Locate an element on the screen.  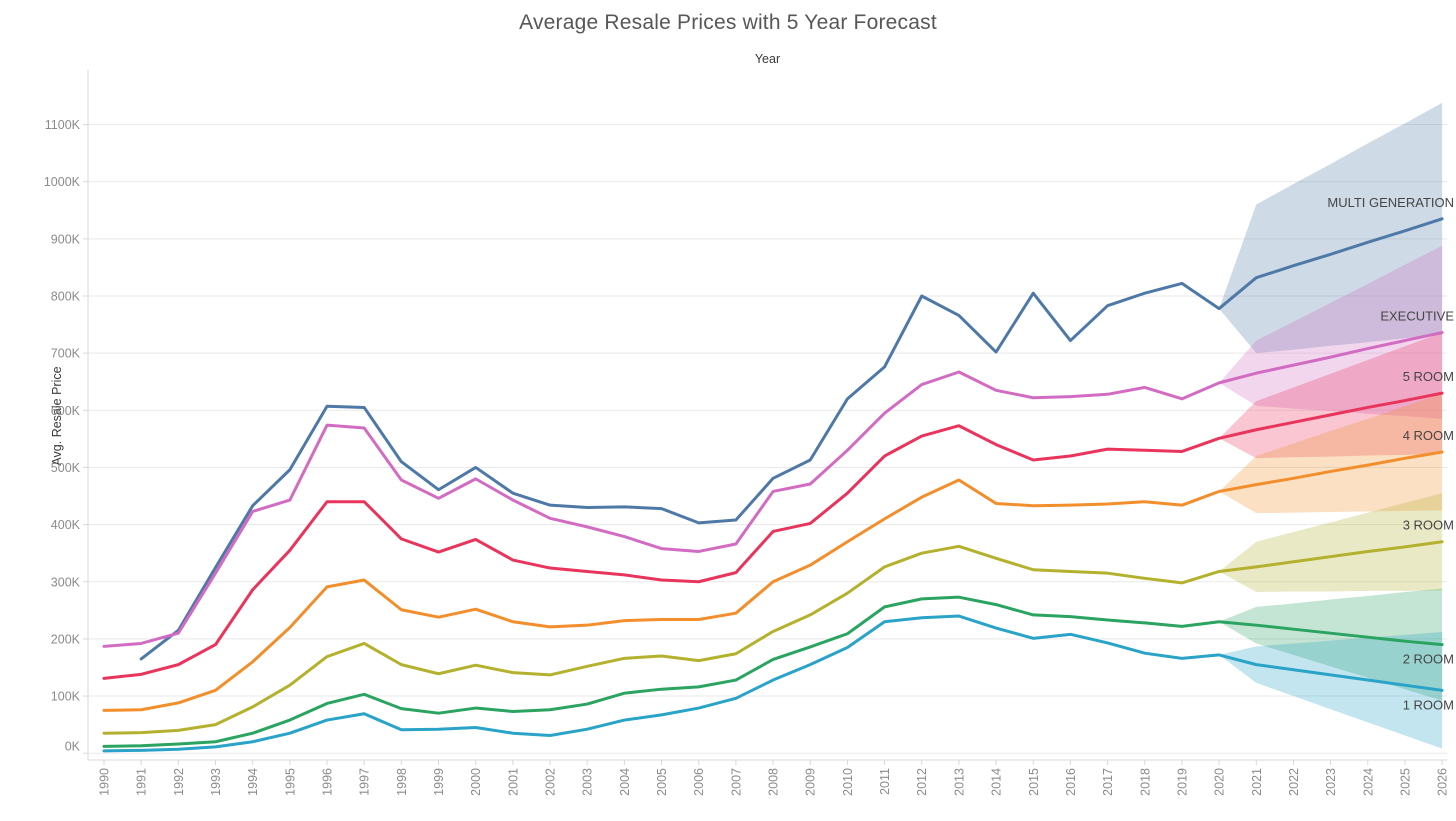
x-tick-label: 1999 is located at coordinates (439, 782).